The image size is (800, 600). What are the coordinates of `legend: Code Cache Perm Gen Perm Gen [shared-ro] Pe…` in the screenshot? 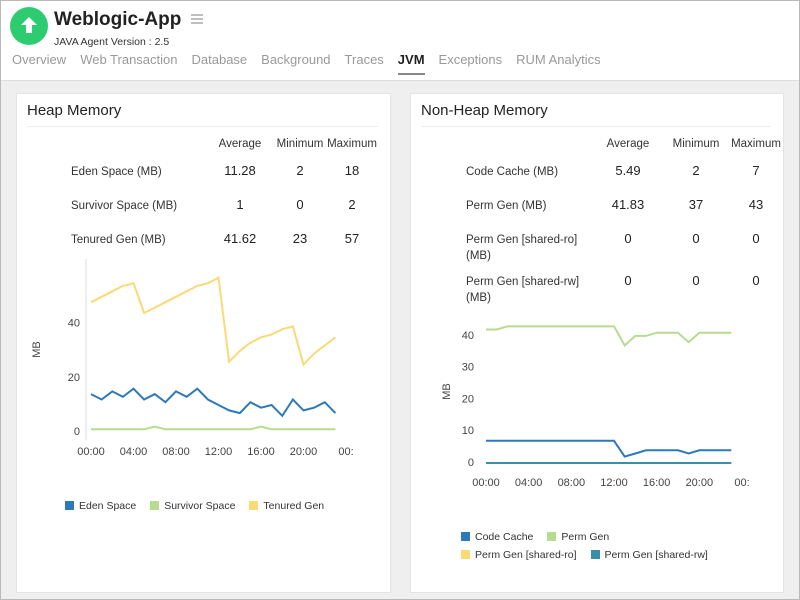 It's located at (592, 546).